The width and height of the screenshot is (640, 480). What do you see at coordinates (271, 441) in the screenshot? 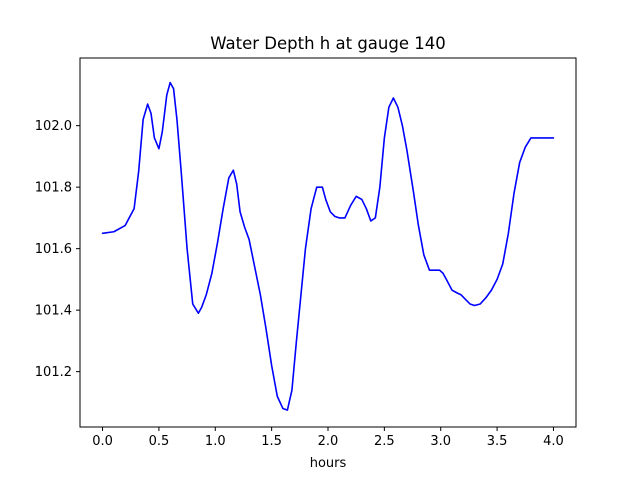
I see `x-tick-label: 1.5` at bounding box center [271, 441].